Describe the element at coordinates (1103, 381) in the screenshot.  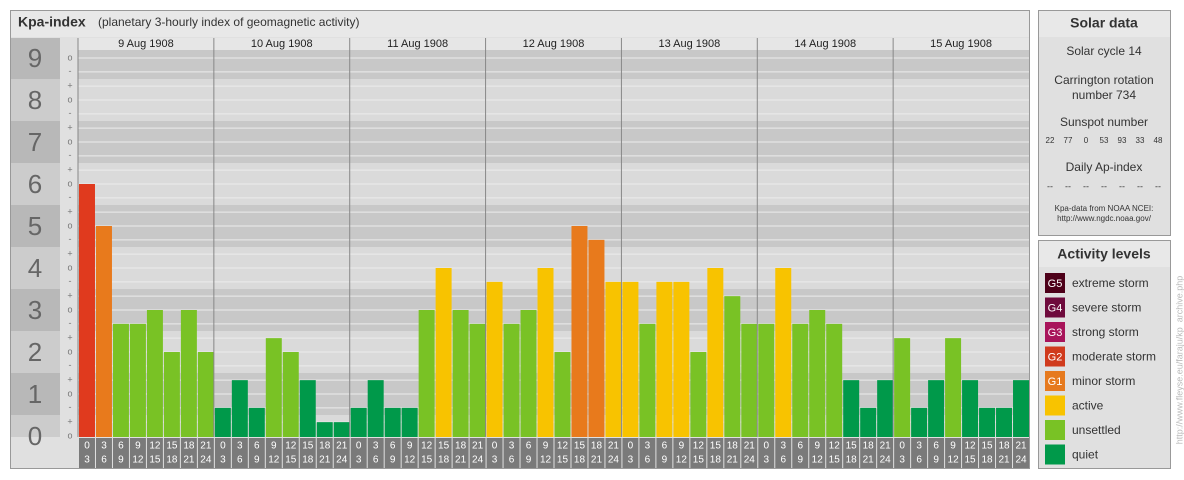
I see `level-label: minor storm` at that location.